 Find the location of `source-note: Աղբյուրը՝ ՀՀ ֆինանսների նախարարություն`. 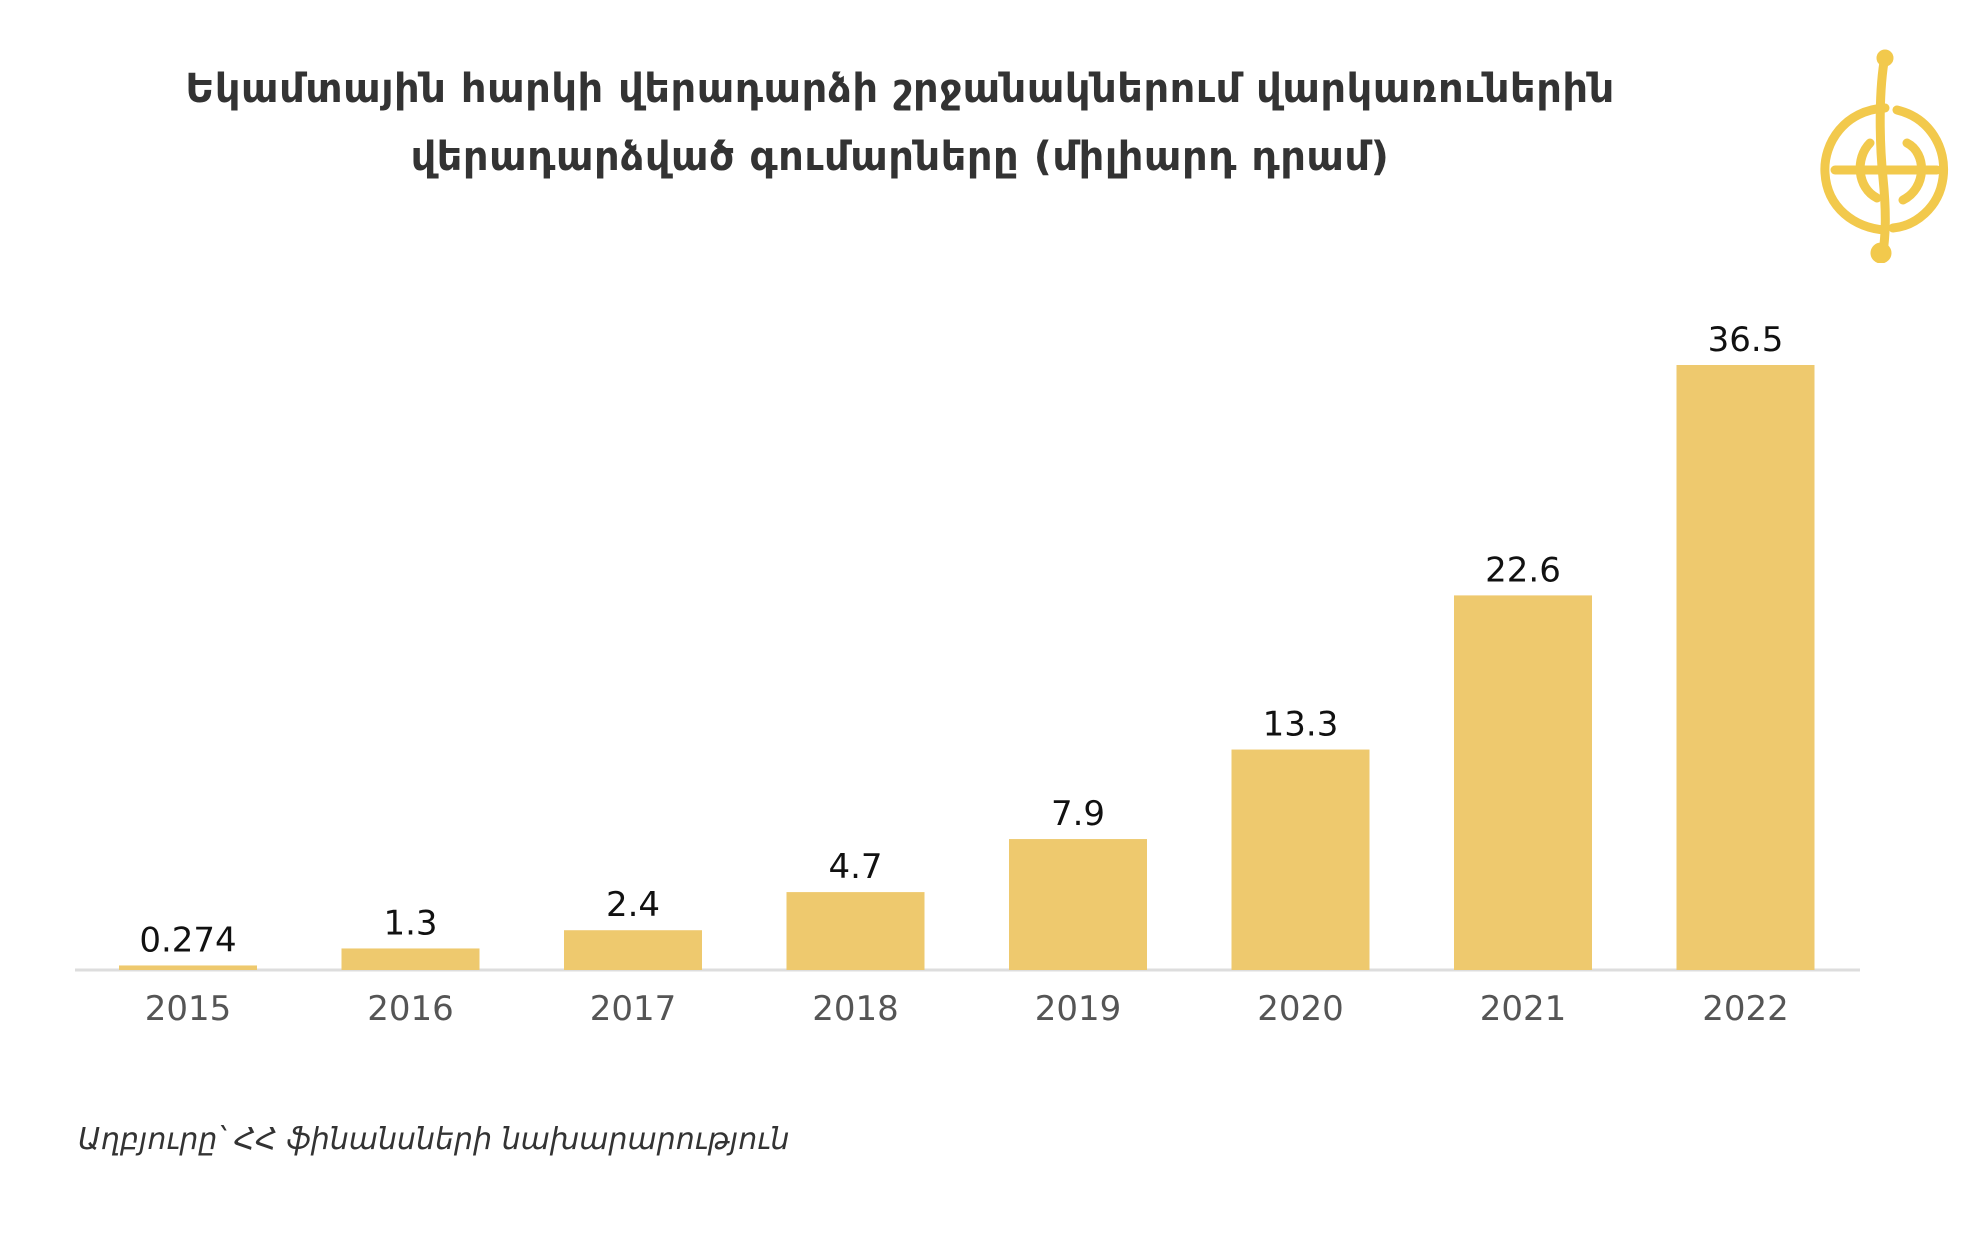

source-note: Աղբյուրը՝ ՀՀ ֆինանսների նախարարություն is located at coordinates (434, 1139).